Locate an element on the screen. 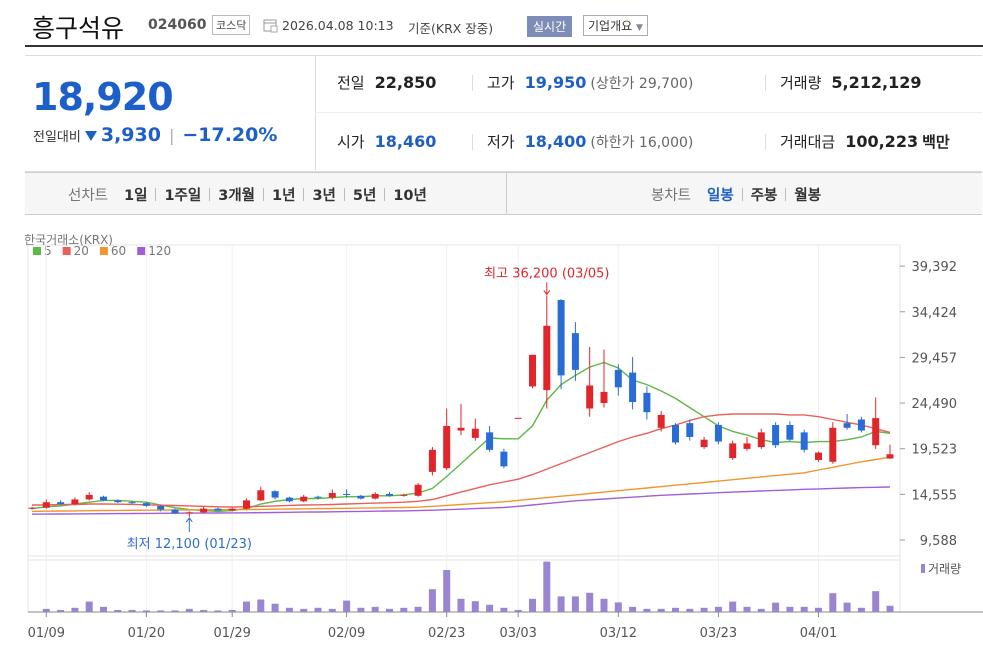  tab: 5년 is located at coordinates (364, 196).